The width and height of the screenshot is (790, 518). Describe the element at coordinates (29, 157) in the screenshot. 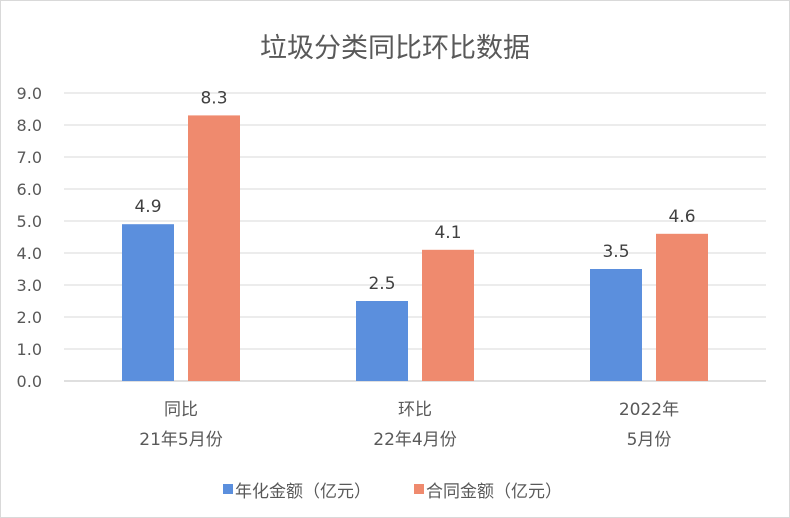

I see `y-tick-label: 7.0` at that location.